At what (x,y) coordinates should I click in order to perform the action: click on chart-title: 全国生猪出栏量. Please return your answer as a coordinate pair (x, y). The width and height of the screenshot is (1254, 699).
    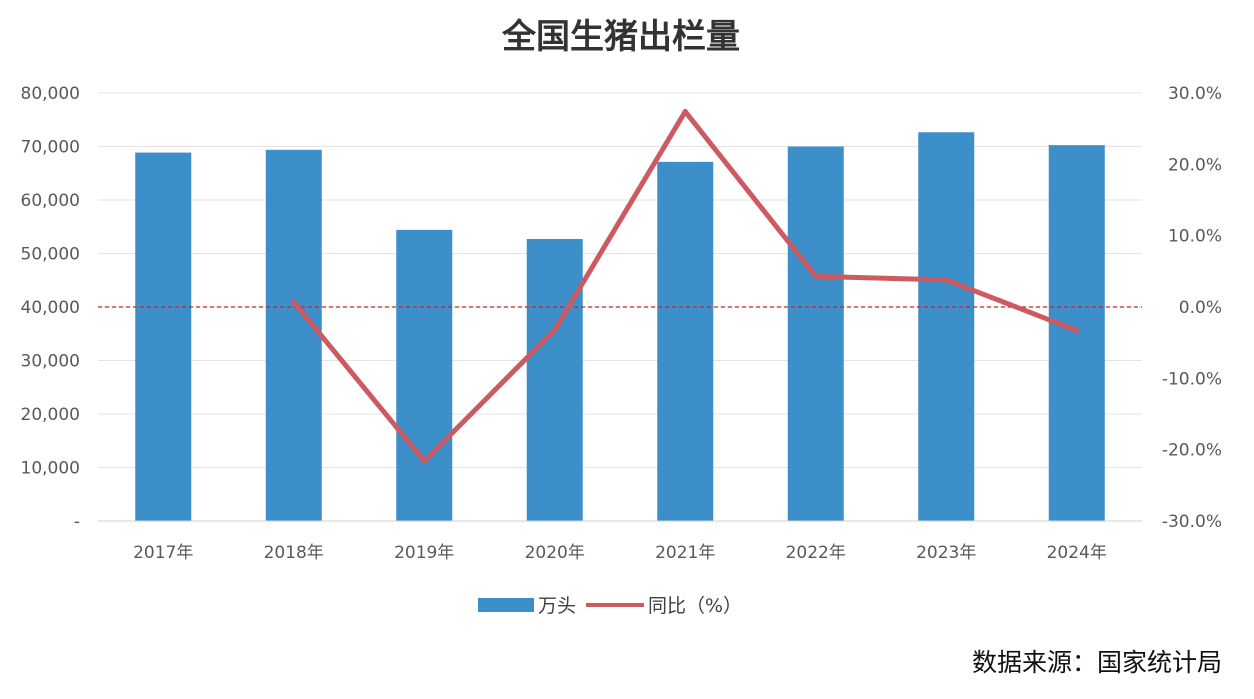
    Looking at the image, I should click on (620, 37).